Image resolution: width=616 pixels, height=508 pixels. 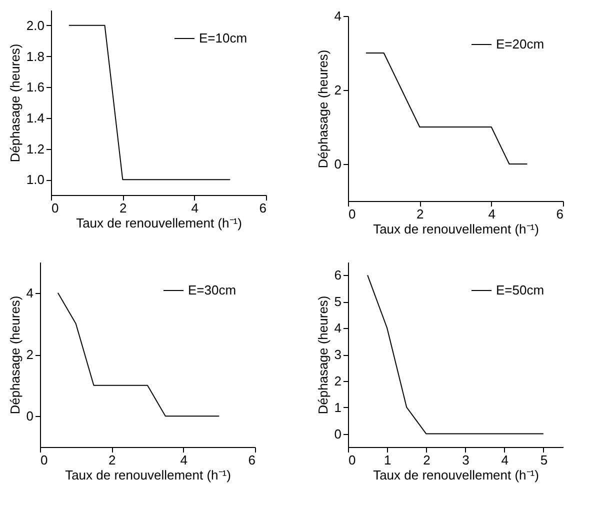 I want to click on x-tick-label: 3, so click(x=466, y=460).